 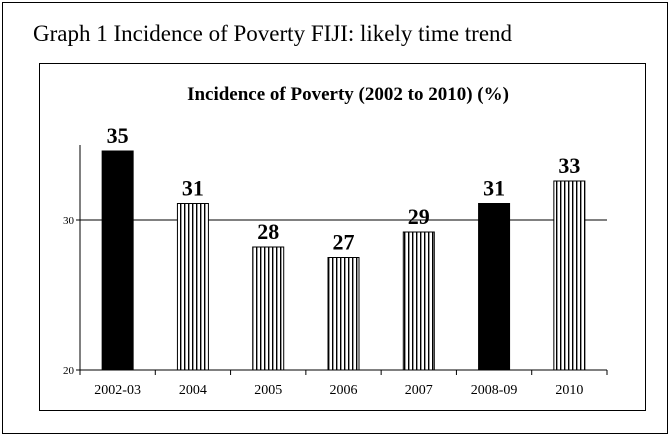 What do you see at coordinates (117, 390) in the screenshot?
I see `x-tick-label: 2002-03` at bounding box center [117, 390].